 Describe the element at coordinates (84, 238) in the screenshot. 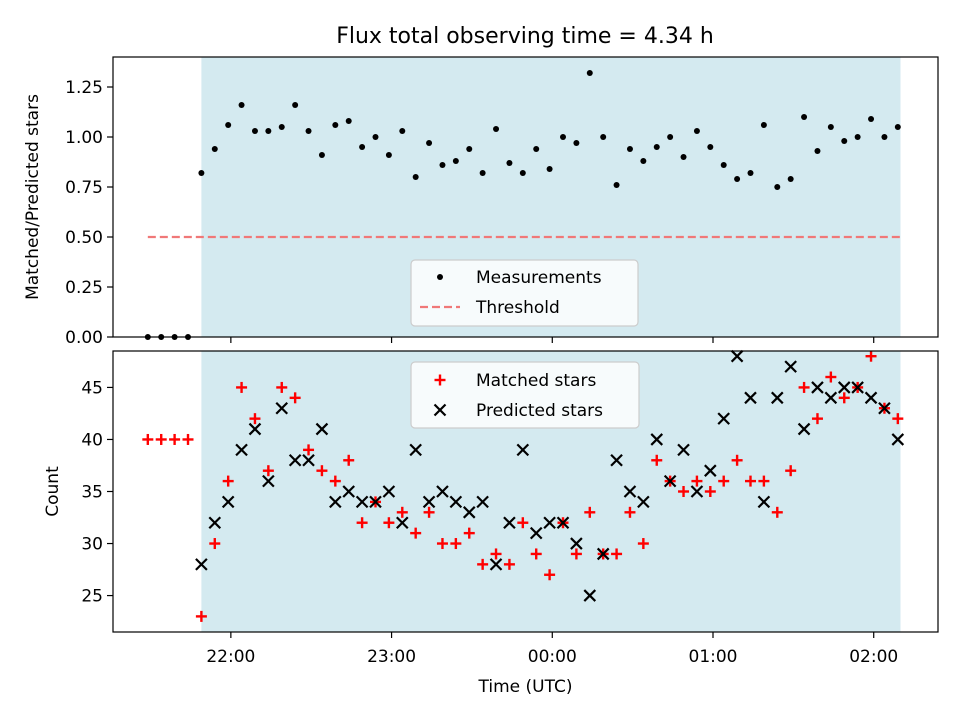

I see `top-y-tick-label: 0.50` at that location.